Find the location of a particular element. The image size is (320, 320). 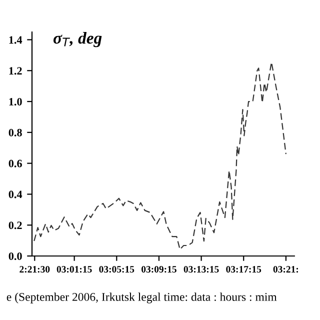

y-axis-title: σ$_{T}$, deg is located at coordinates (77, 40).